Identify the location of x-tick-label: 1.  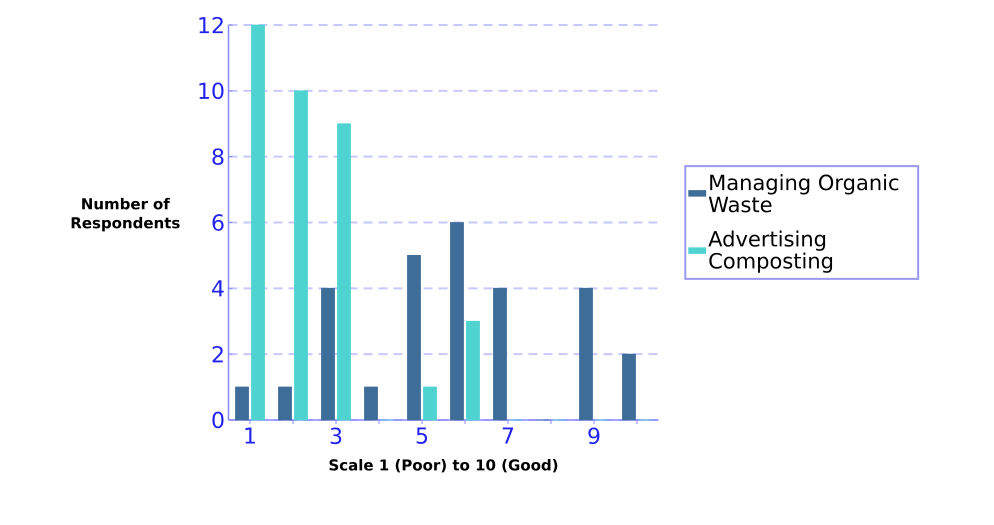
(250, 436).